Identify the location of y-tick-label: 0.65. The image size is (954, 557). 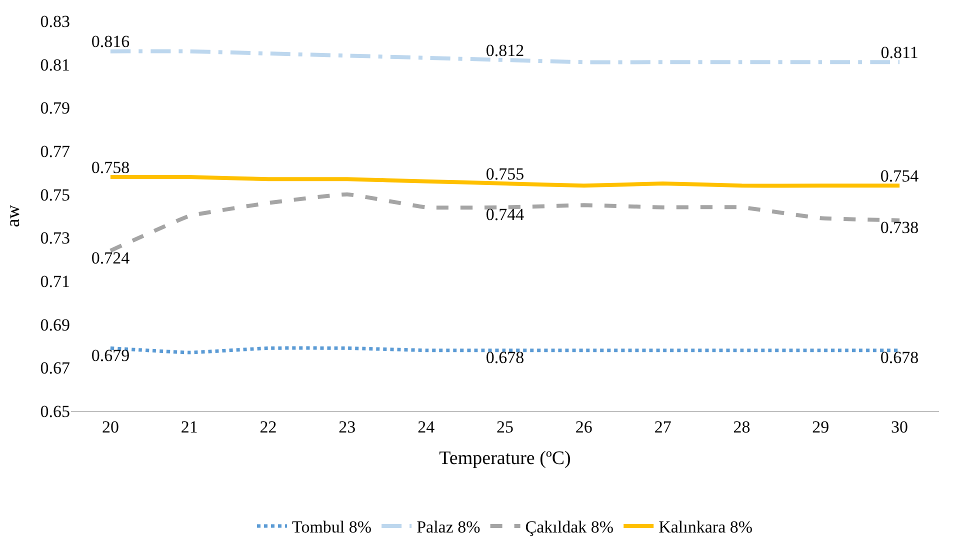
(55, 411).